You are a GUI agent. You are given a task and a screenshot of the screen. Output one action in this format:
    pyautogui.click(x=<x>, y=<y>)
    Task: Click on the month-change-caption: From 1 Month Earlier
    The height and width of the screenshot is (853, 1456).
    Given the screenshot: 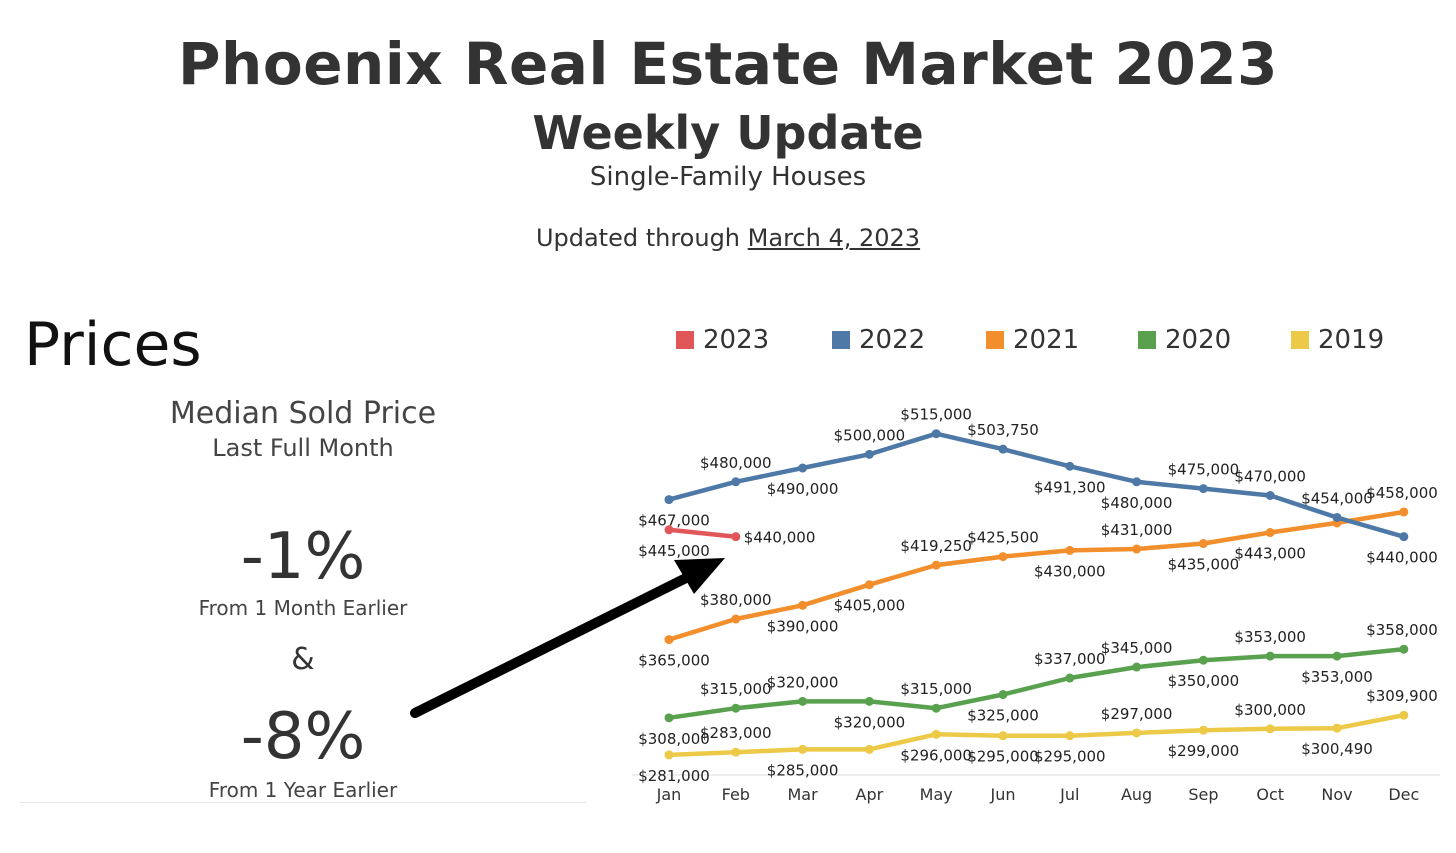 What is the action you would take?
    pyautogui.click(x=303, y=608)
    